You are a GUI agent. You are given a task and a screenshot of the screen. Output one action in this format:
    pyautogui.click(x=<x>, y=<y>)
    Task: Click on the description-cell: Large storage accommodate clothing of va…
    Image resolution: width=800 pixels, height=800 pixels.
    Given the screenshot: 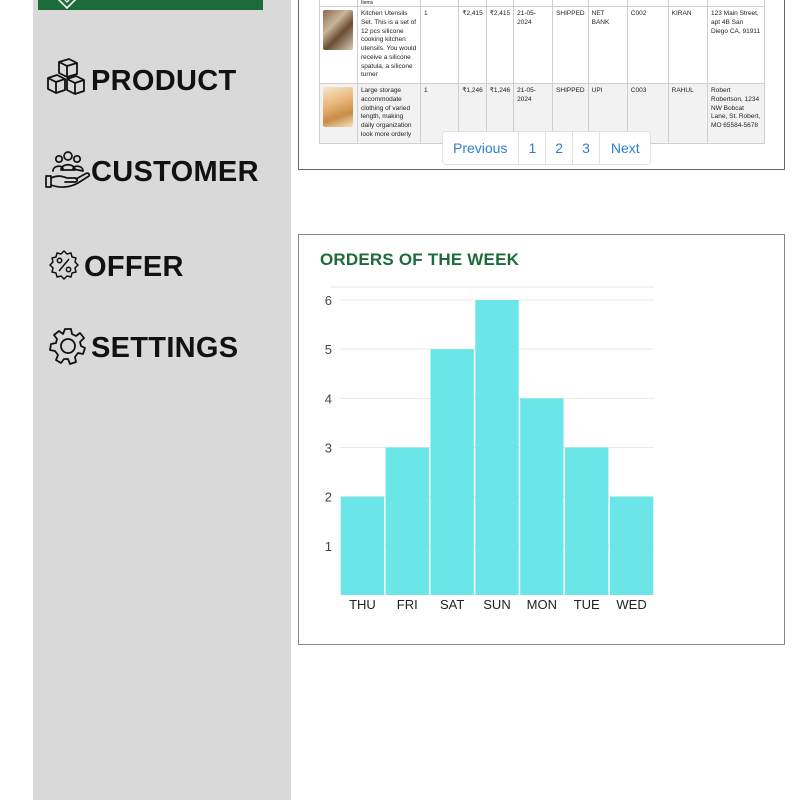 What is the action you would take?
    pyautogui.click(x=389, y=113)
    